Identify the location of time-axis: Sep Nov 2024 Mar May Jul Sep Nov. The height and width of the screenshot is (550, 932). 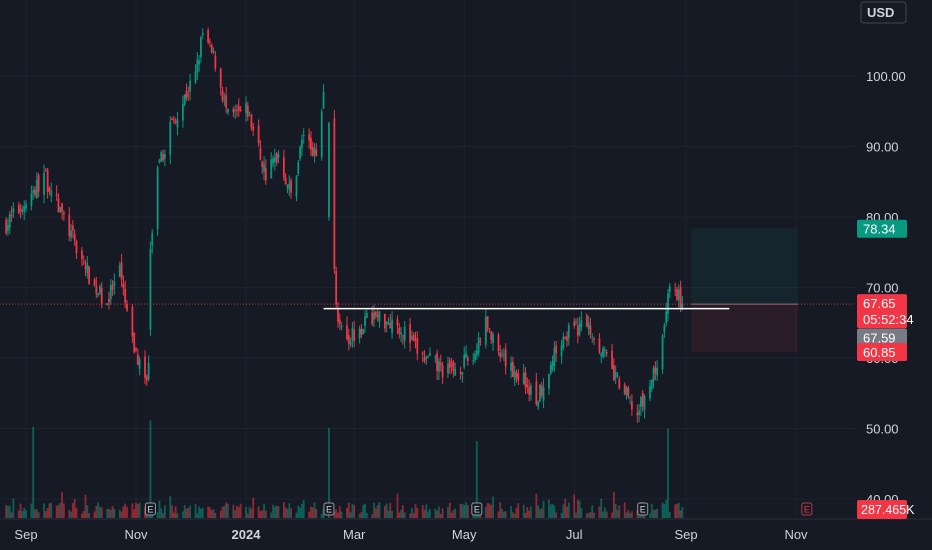
(466, 530).